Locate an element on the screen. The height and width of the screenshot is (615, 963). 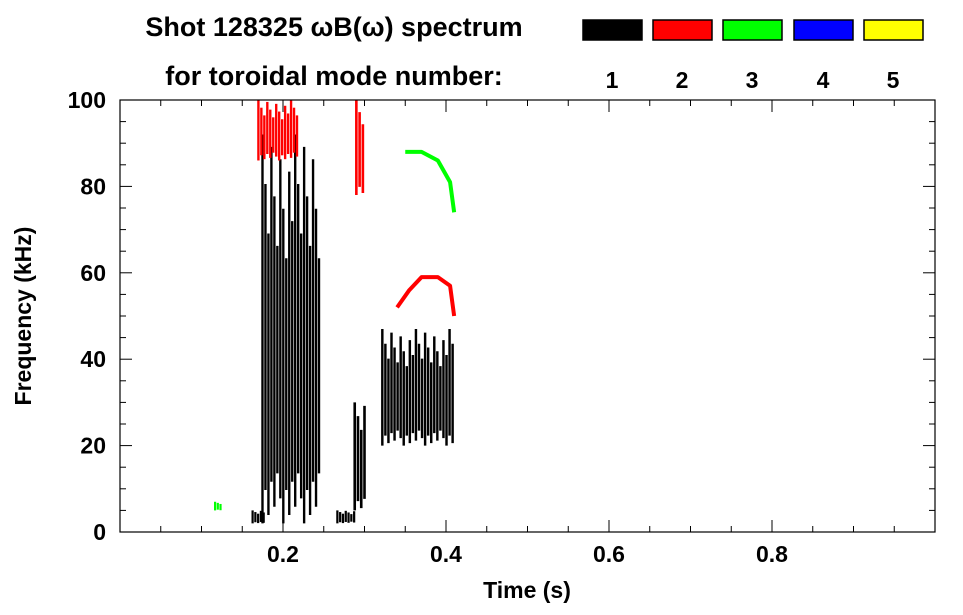
x-tick-label: 0.2 is located at coordinates (283, 554).